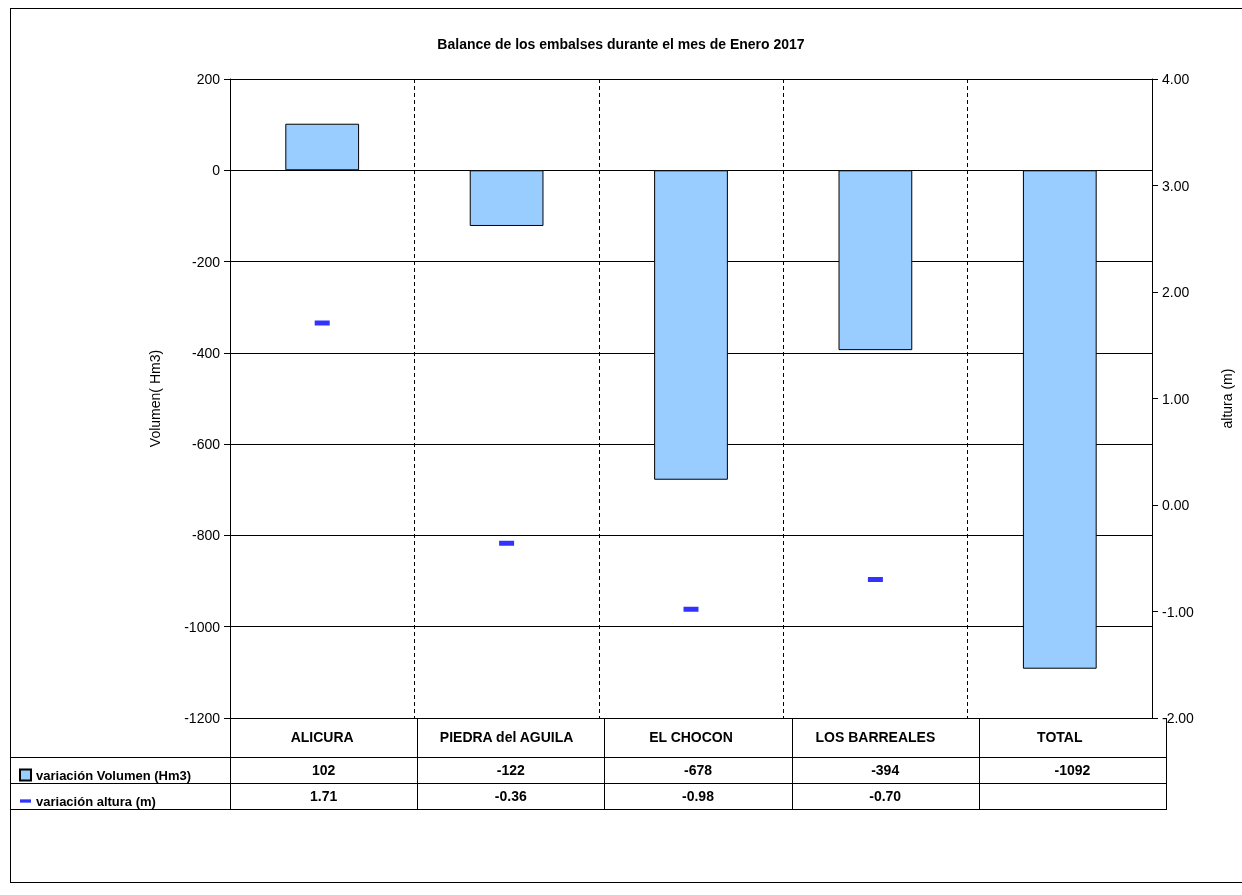  I want to click on data-label: -122, so click(510, 770).